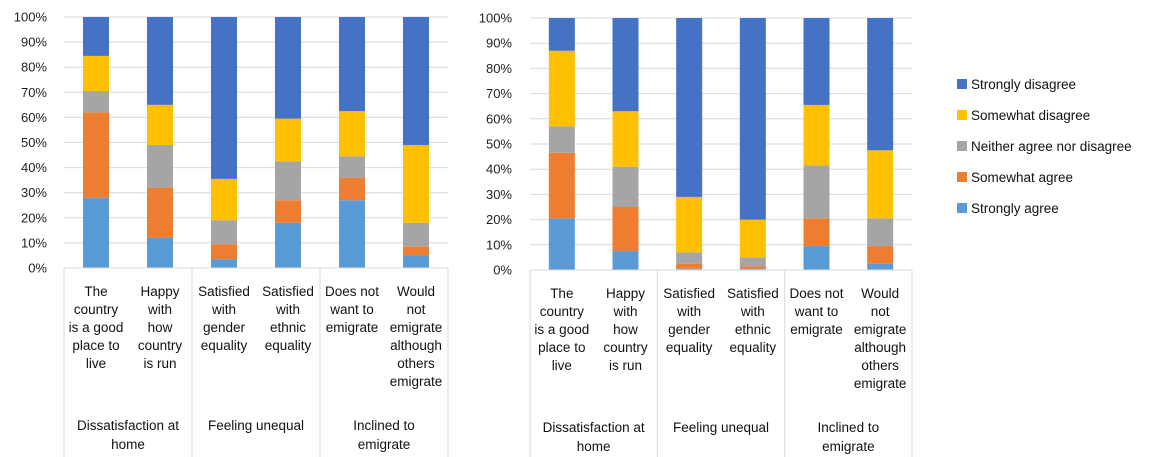  What do you see at coordinates (1051, 146) in the screenshot?
I see `legend-label: Neither agree nor disagree` at bounding box center [1051, 146].